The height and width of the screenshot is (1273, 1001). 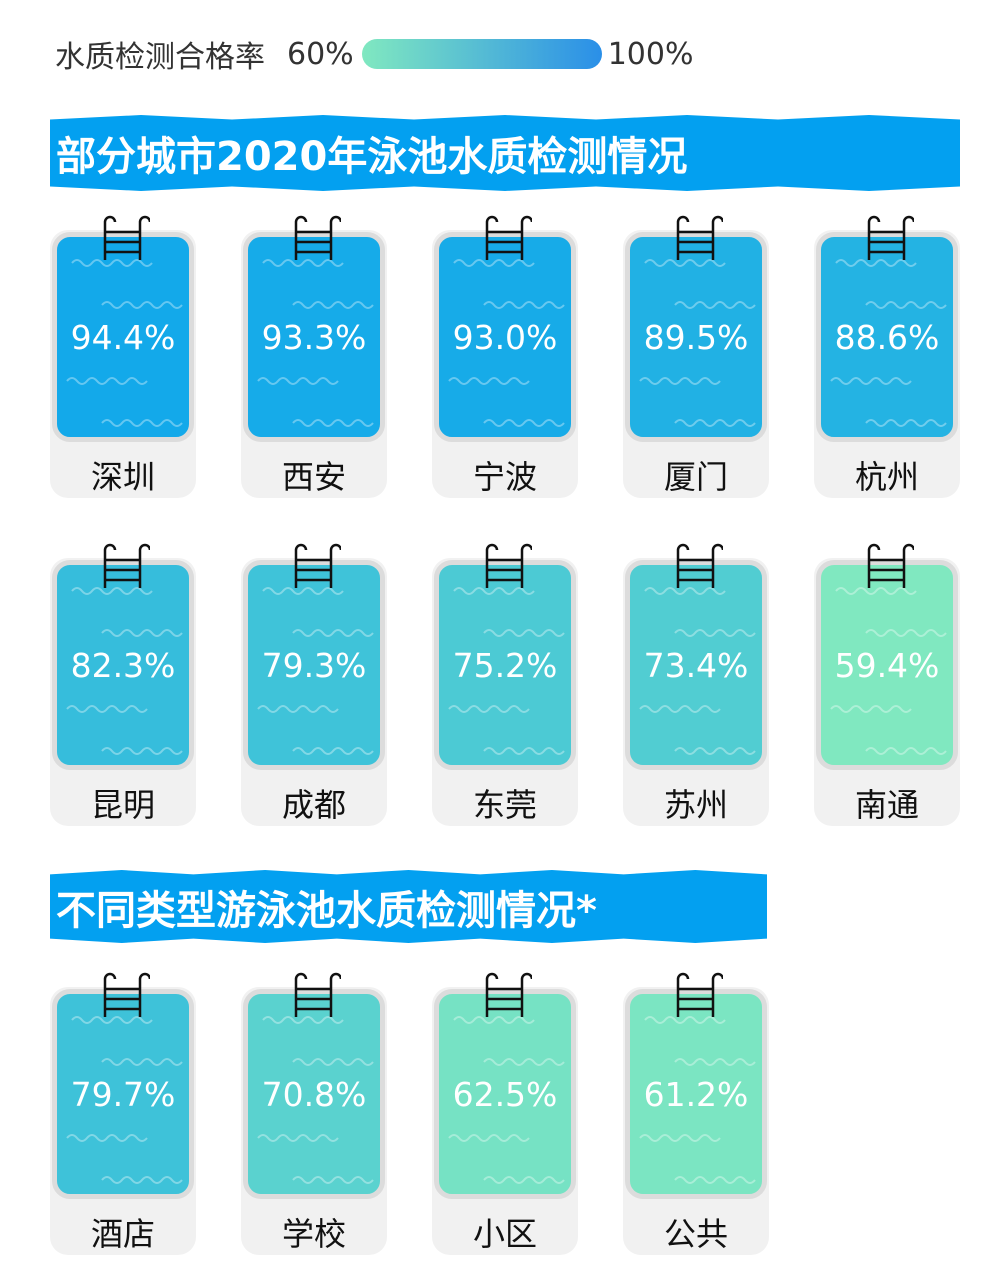 I want to click on category-label: 西安, so click(x=313, y=477).